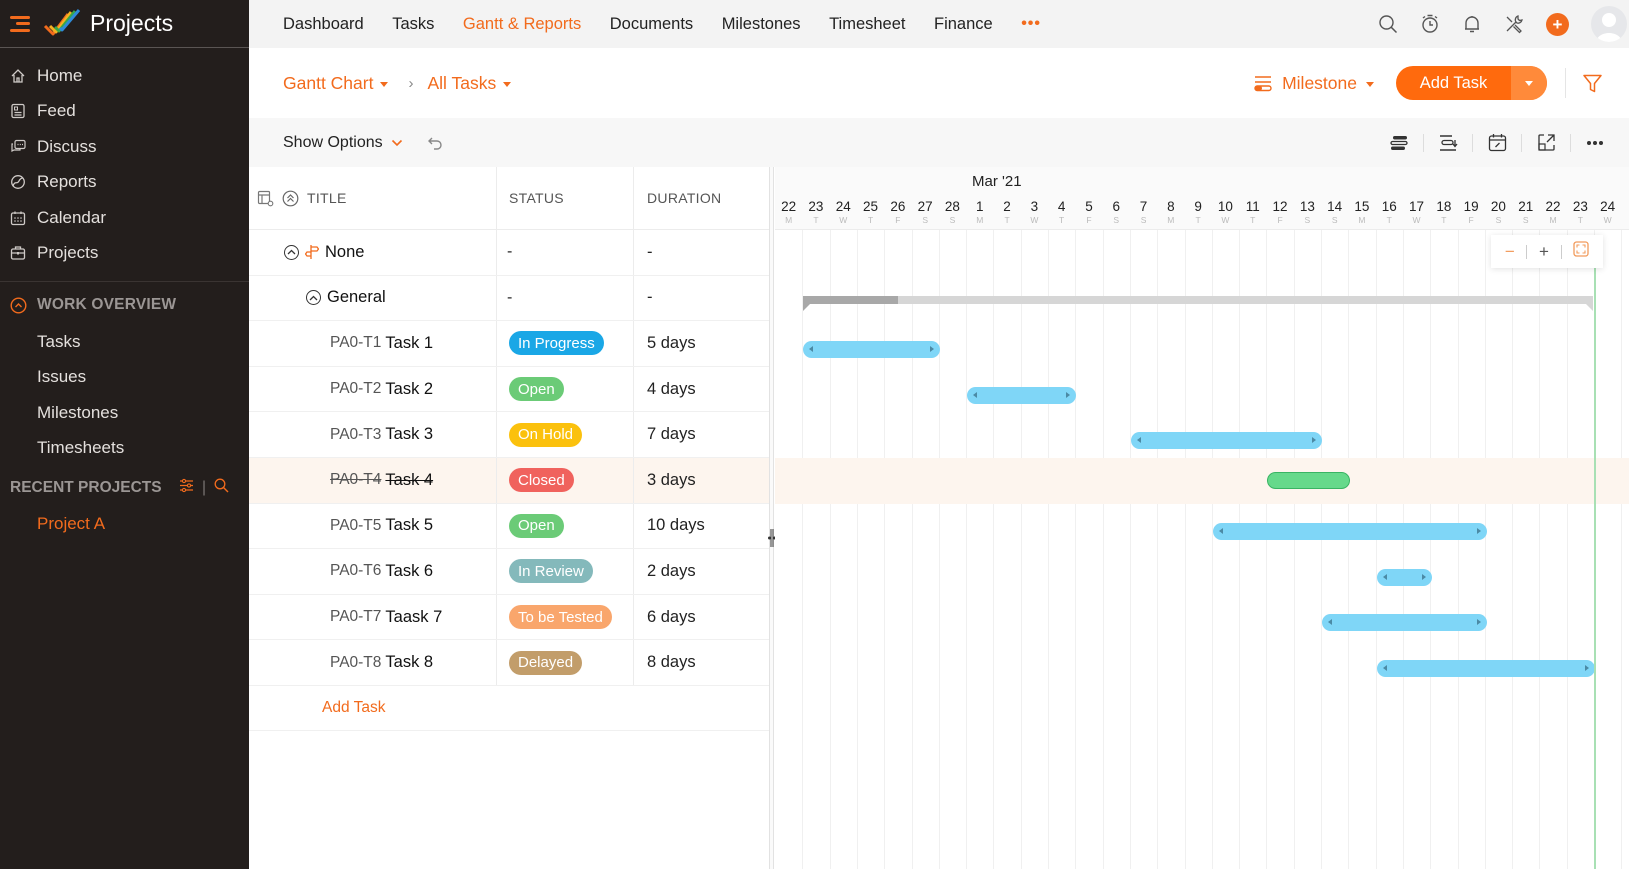 The width and height of the screenshot is (1629, 869). I want to click on status-badge: Delayed, so click(546, 662).